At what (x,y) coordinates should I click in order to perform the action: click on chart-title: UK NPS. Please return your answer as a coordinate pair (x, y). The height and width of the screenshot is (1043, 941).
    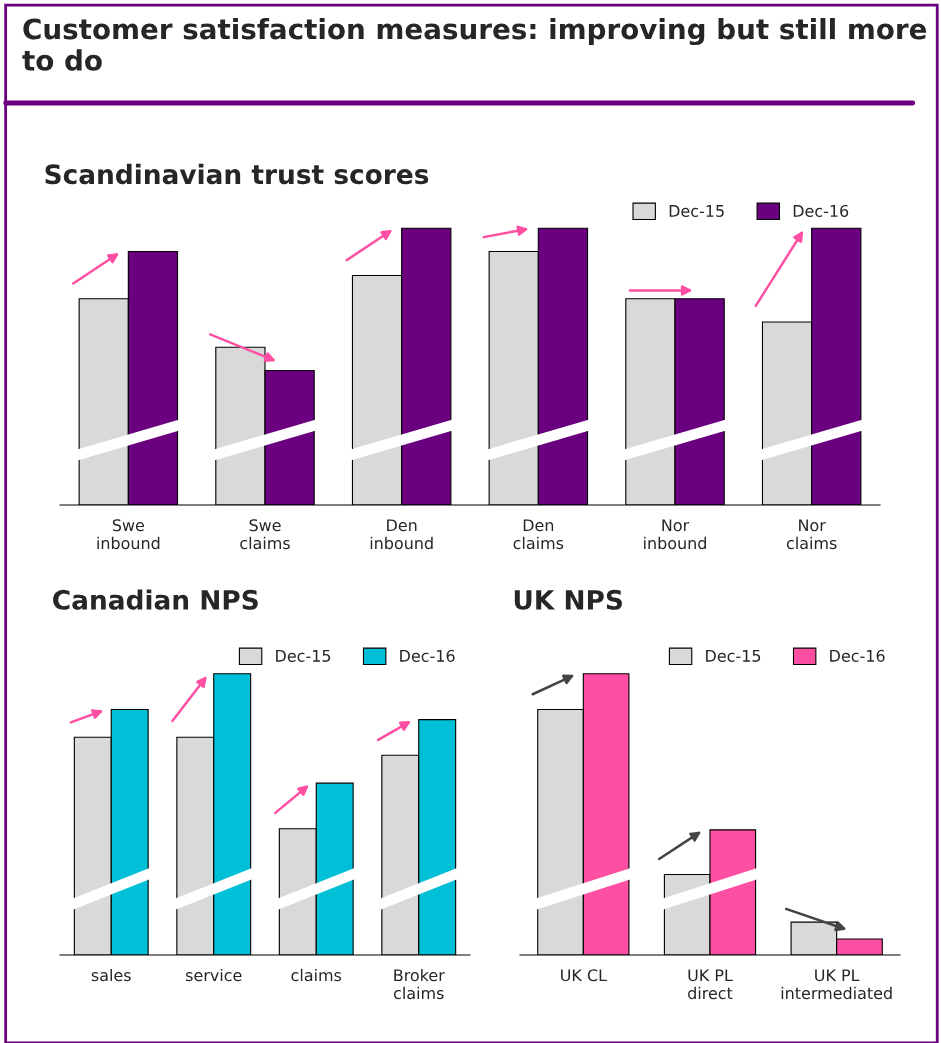
    Looking at the image, I should click on (568, 599).